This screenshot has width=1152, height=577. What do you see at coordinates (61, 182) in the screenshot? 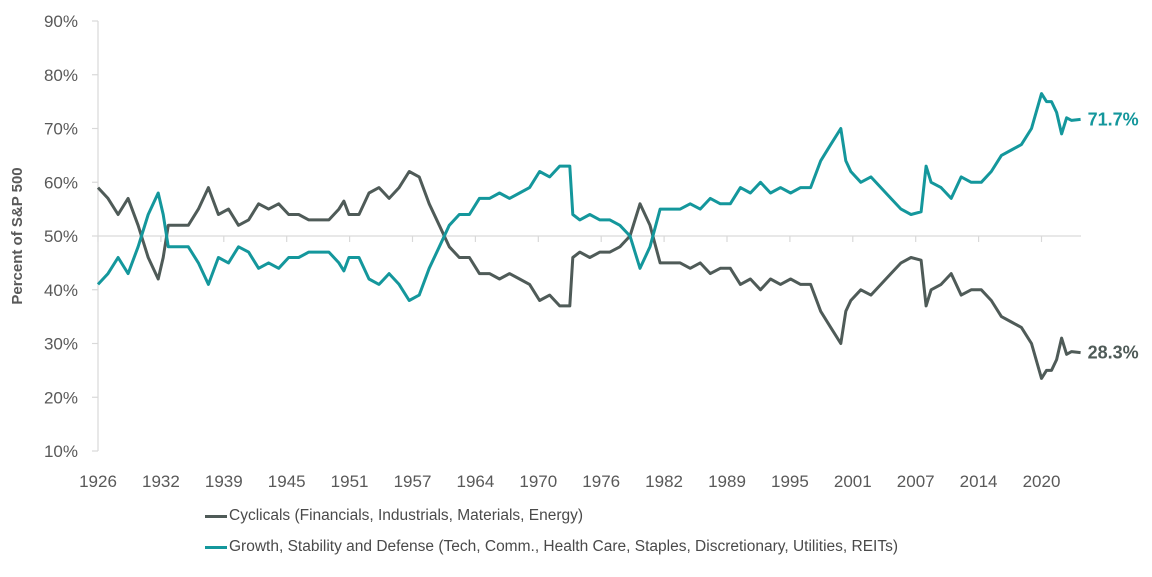
I see `y-tick-label: 60%` at bounding box center [61, 182].